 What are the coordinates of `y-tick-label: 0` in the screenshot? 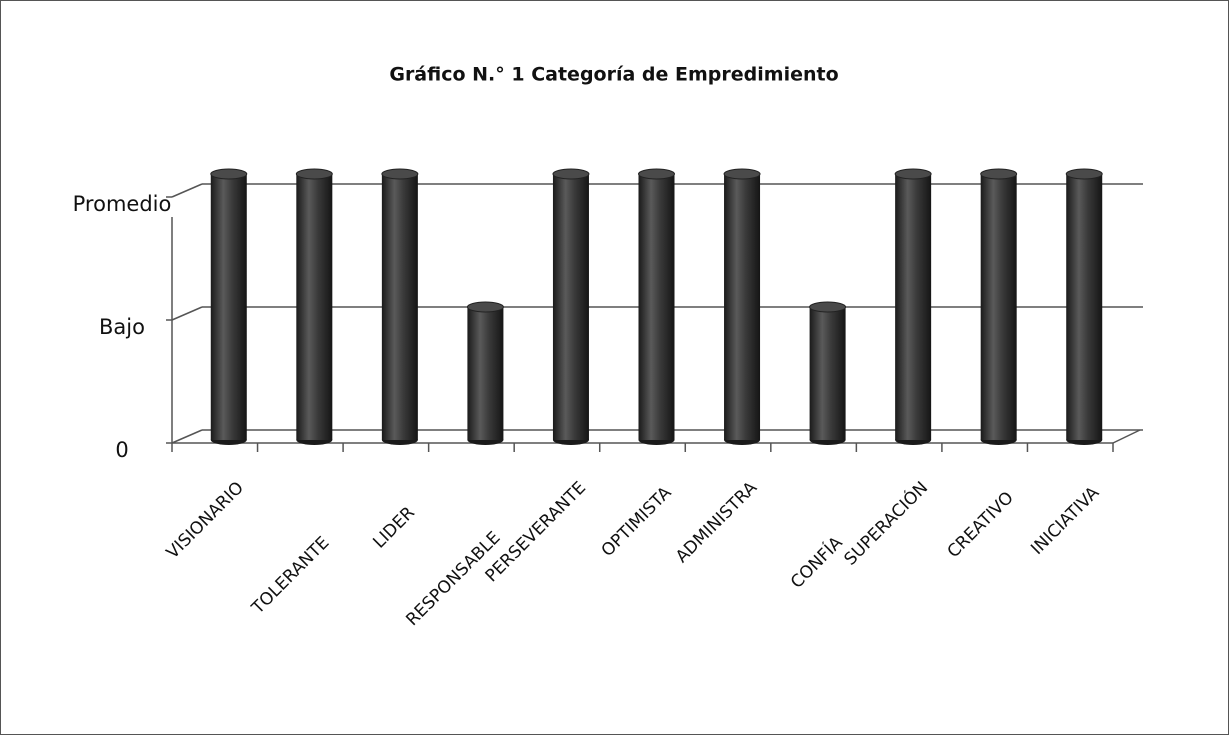 It's located at (121, 450).